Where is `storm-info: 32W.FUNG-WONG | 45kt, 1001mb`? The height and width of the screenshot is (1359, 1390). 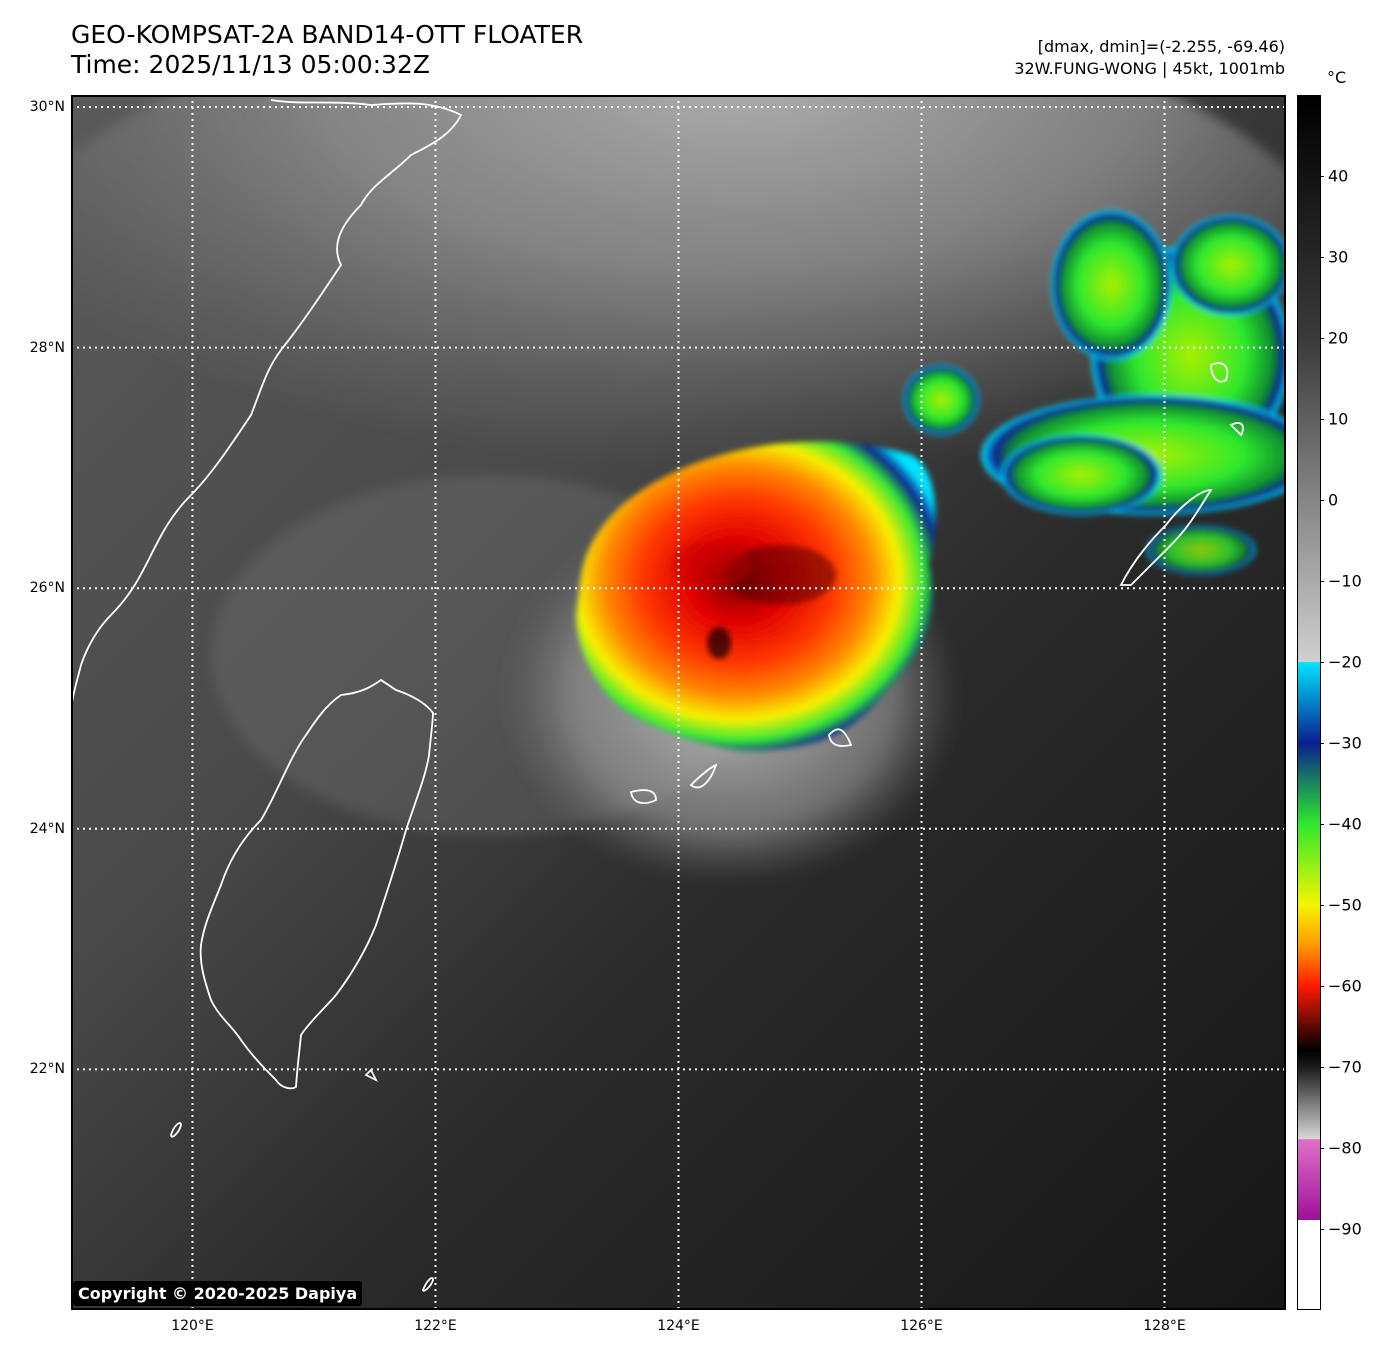
storm-info: 32W.FUNG-WONG | 45kt, 1001mb is located at coordinates (1149, 68).